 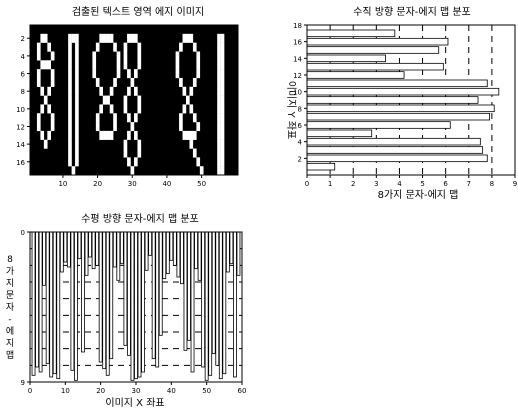 I want to click on x-tick-label: 4, so click(x=399, y=184).